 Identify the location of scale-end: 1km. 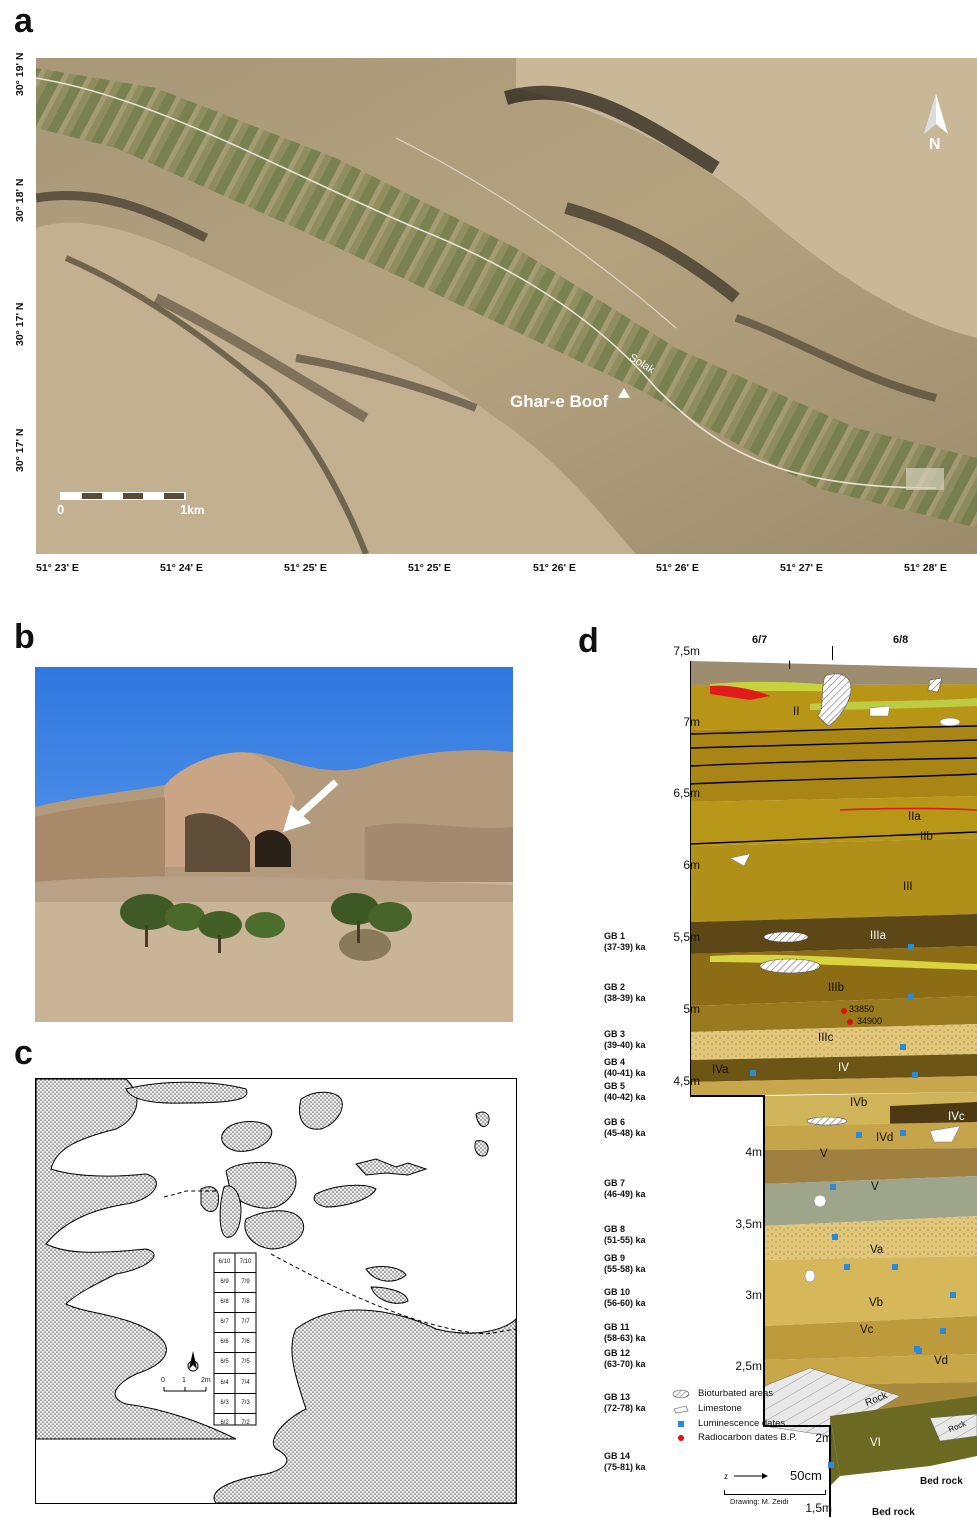
(192, 509).